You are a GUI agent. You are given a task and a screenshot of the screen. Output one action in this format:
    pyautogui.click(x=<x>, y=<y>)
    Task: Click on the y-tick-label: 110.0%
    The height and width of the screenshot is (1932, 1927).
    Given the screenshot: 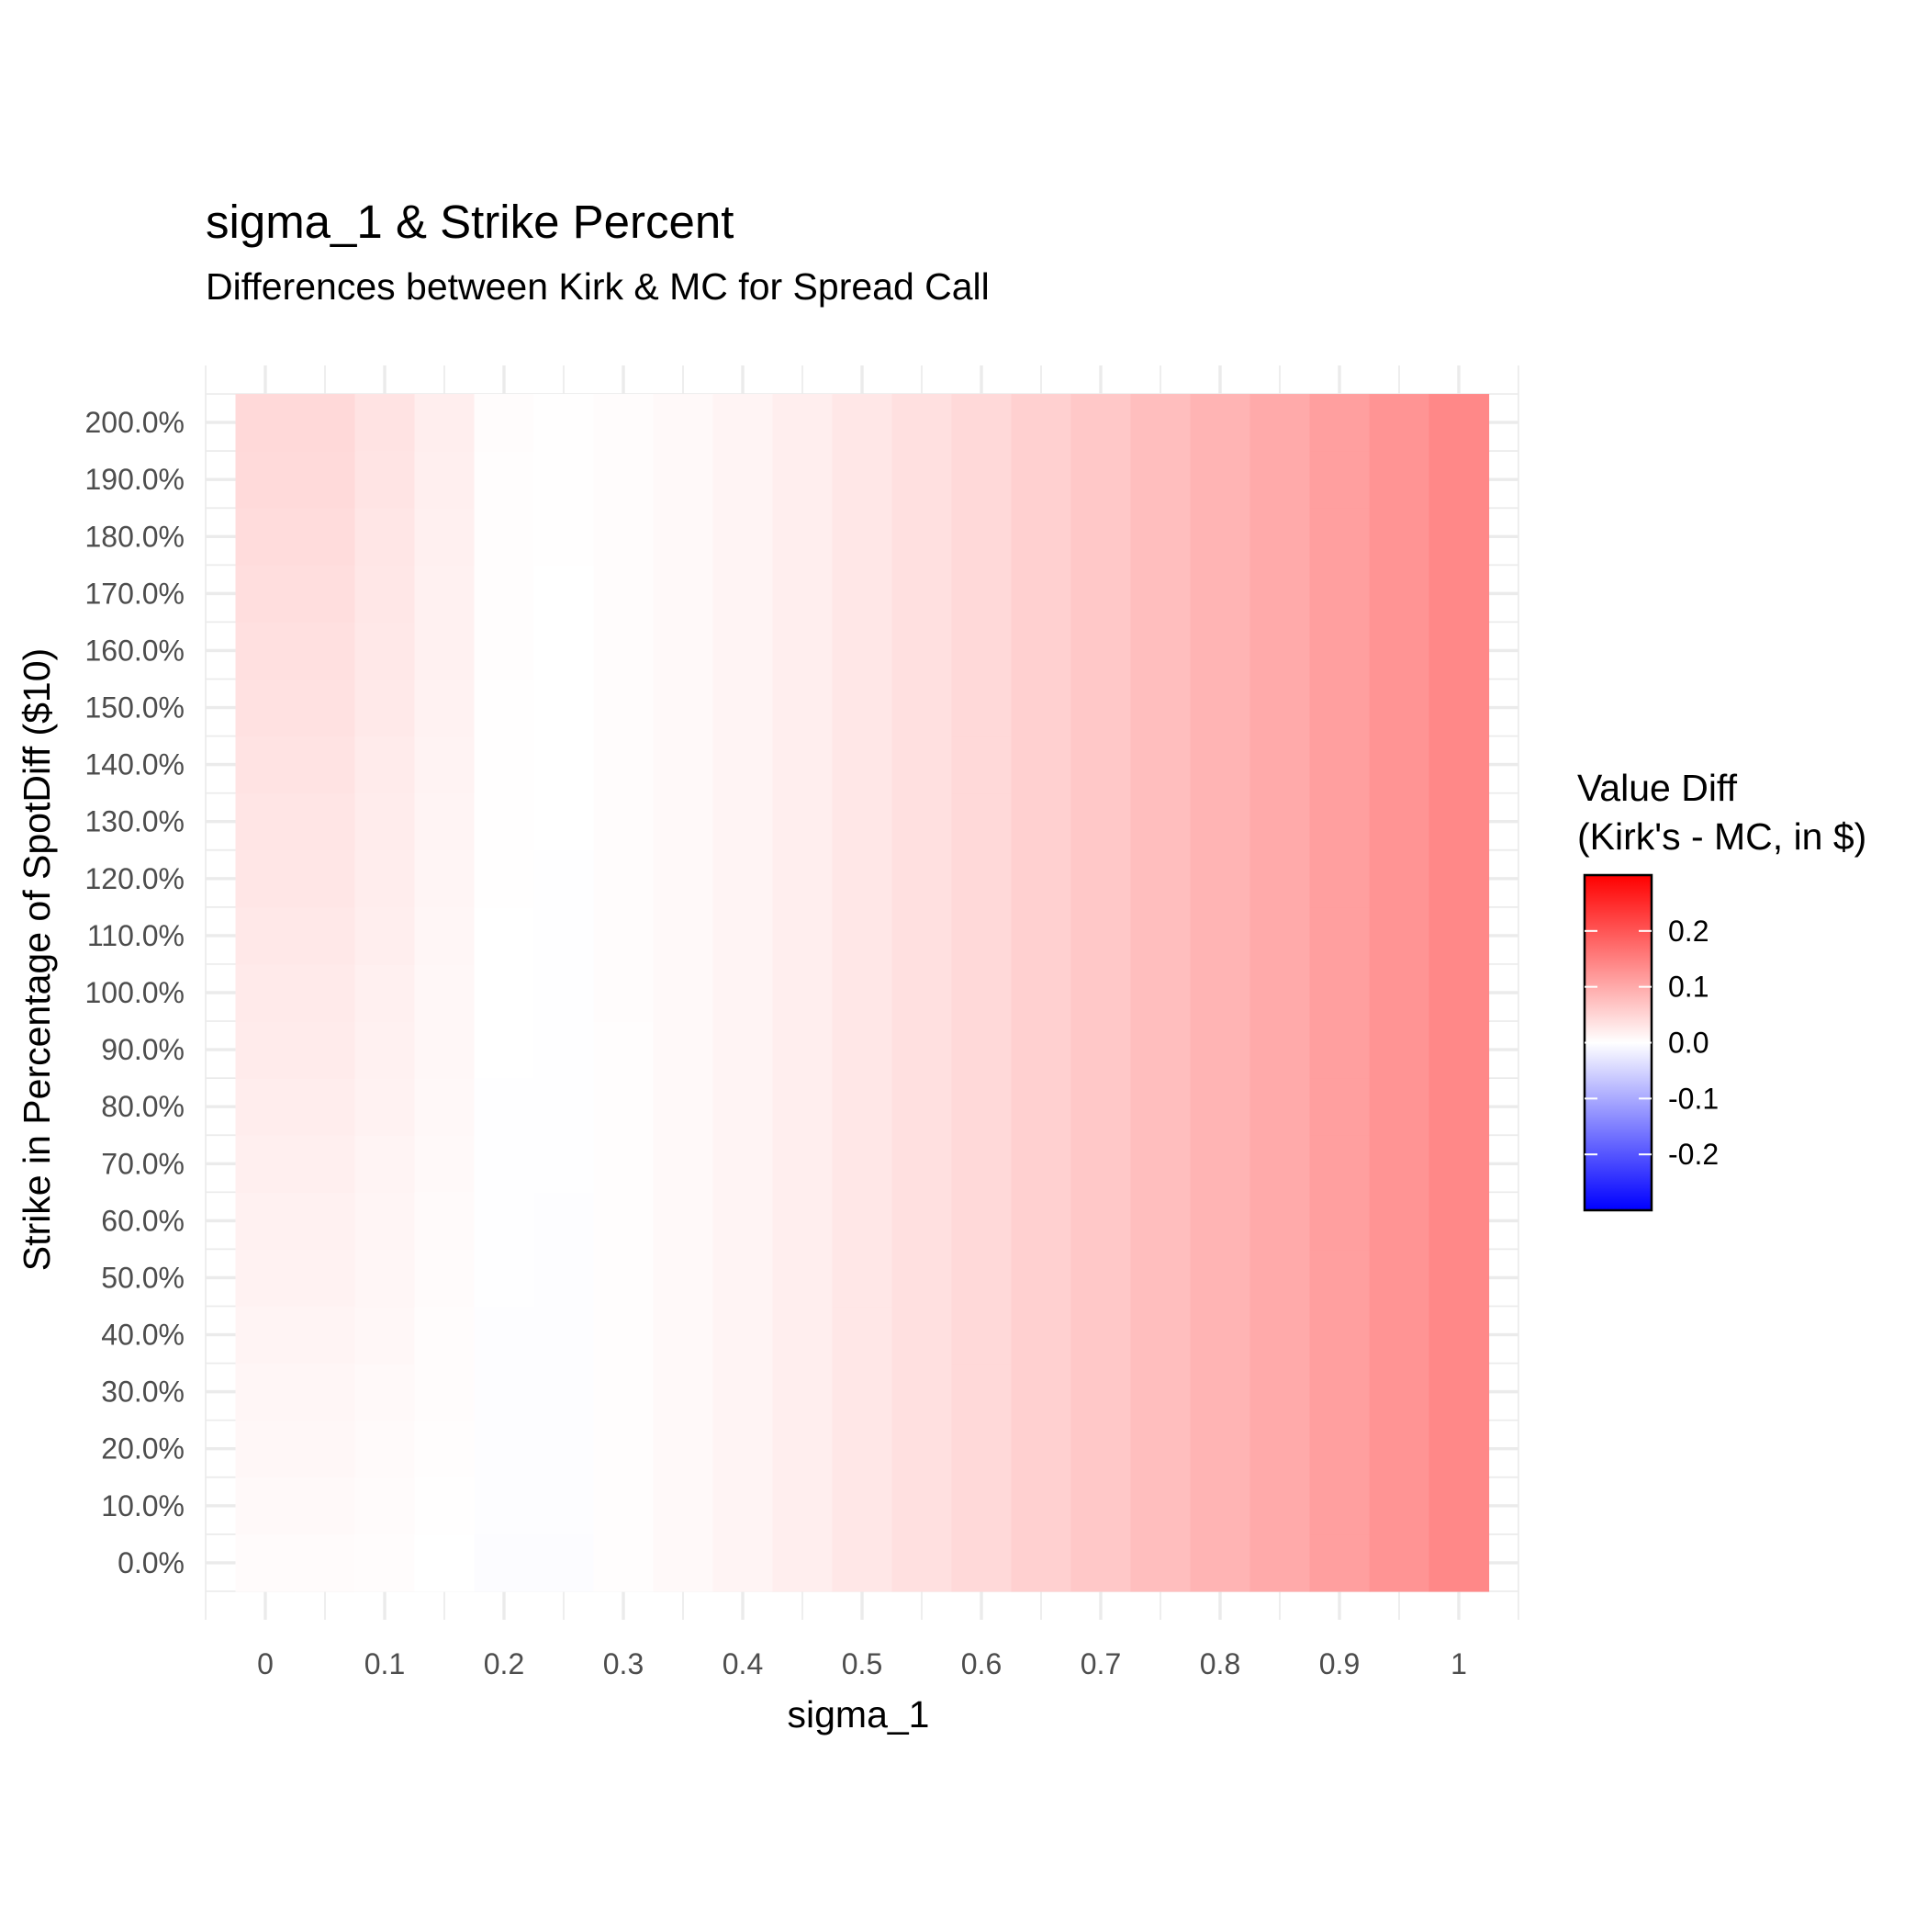 What is the action you would take?
    pyautogui.click(x=136, y=935)
    